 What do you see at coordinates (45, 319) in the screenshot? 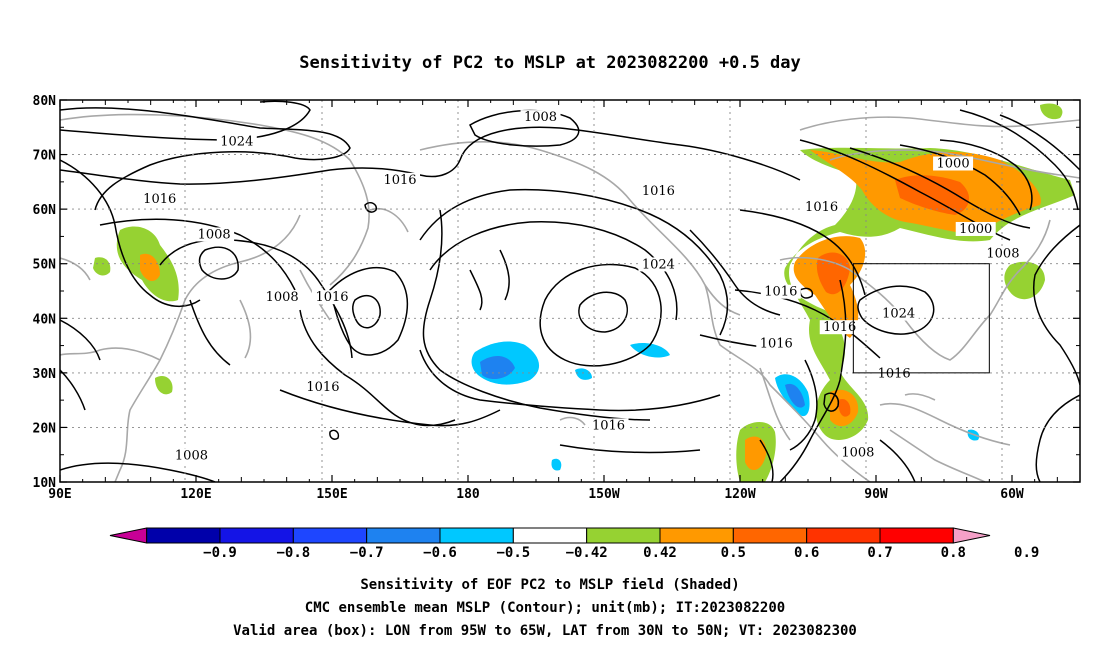
I see `lat-tick-label: 40N` at bounding box center [45, 319].